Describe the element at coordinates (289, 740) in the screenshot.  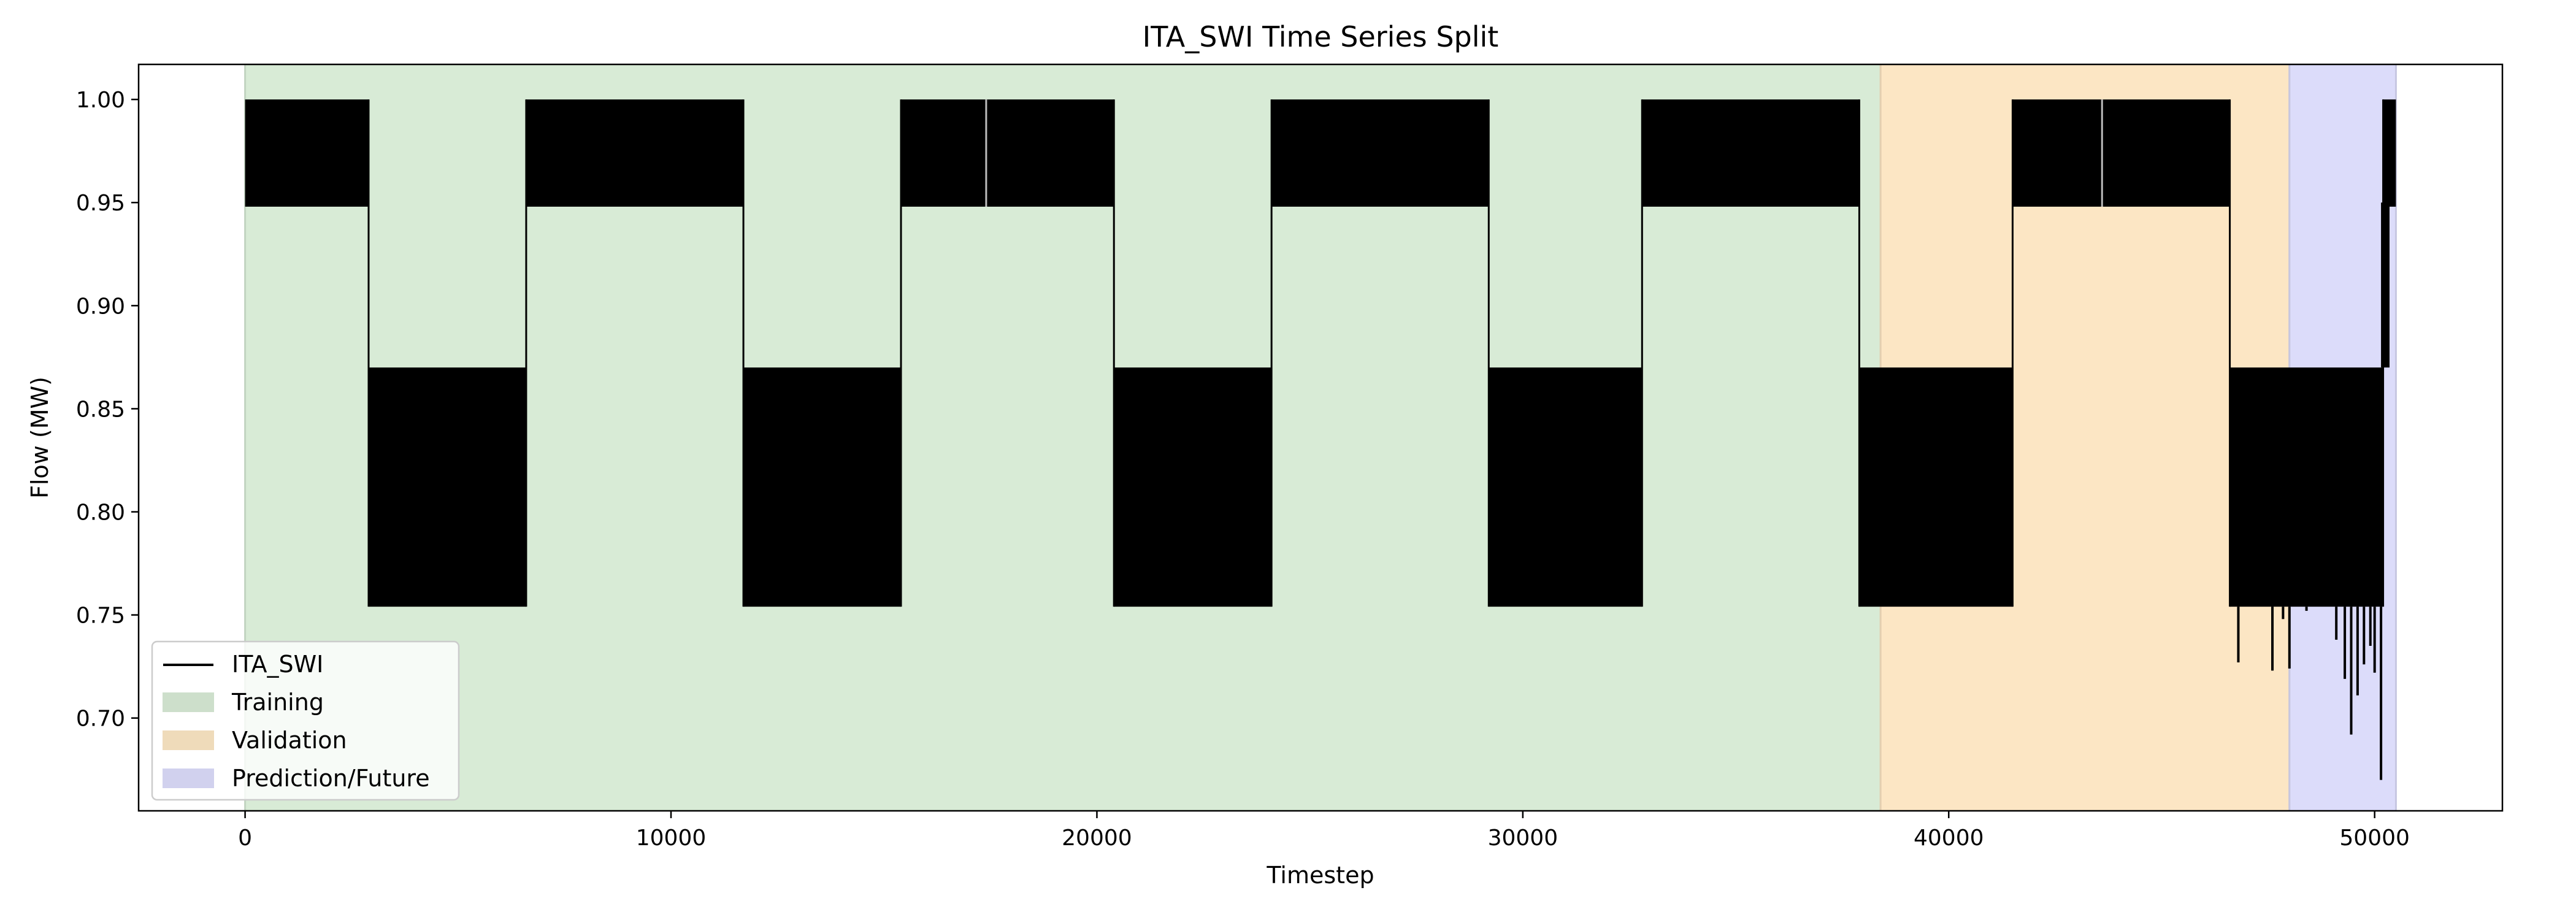
I see `legend-label-validation: Validation` at that location.